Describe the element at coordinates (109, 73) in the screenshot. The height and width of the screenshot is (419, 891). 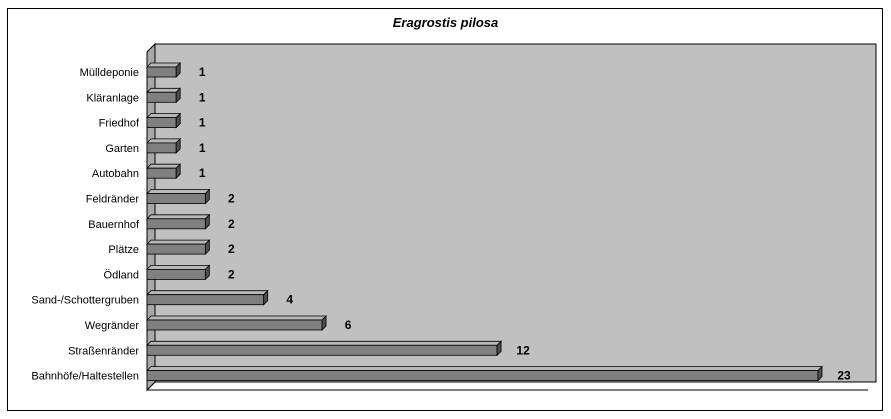
I see `category-label: Mülldeponie` at that location.